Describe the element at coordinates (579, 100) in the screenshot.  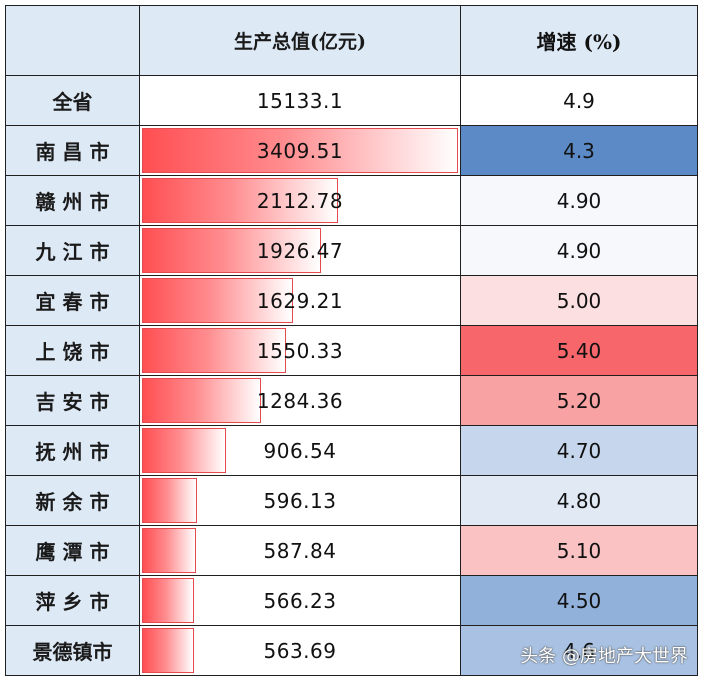
I see `growth-cell-total: 4.9` at that location.